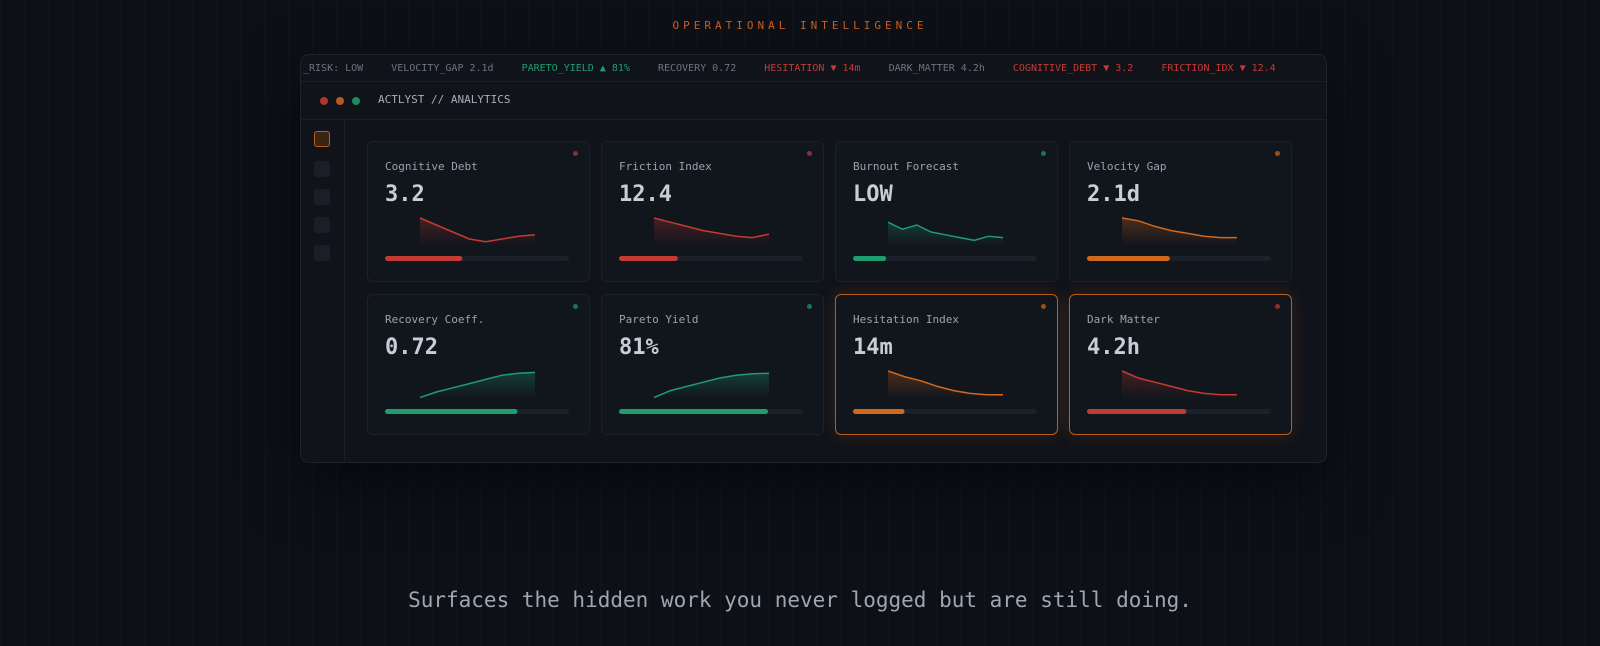 This screenshot has height=646, width=1600. Describe the element at coordinates (405, 194) in the screenshot. I see `card-value: 3.2` at that location.